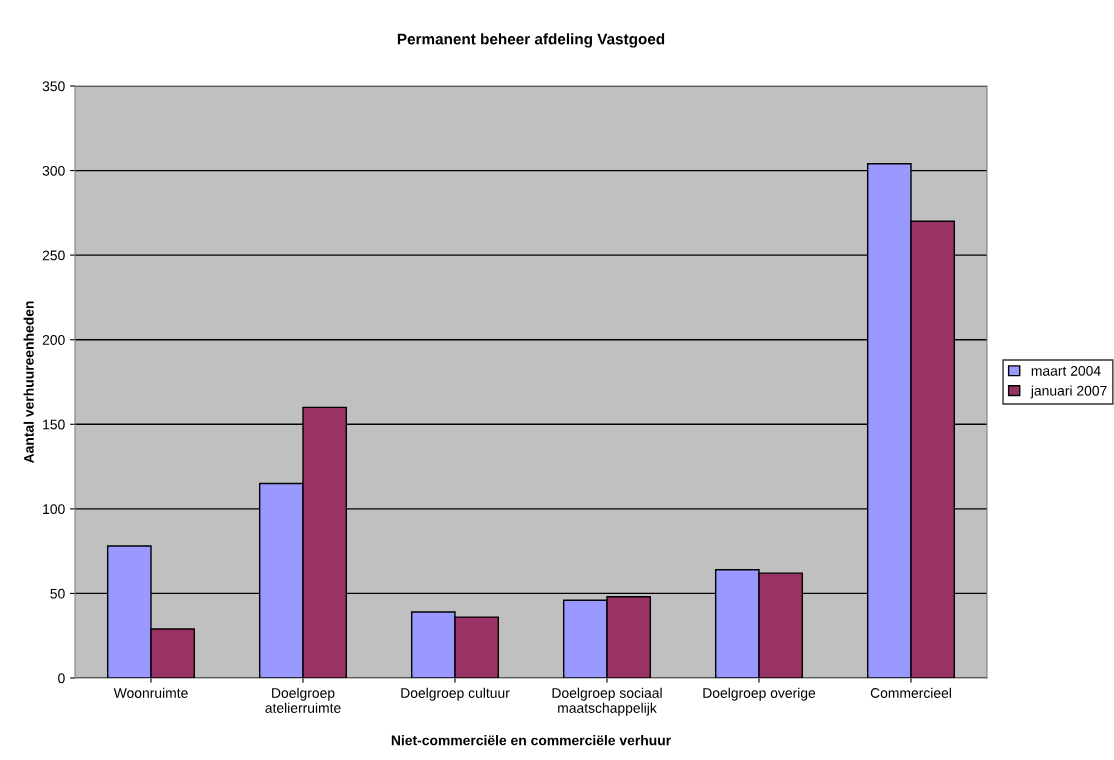 This screenshot has width=1114, height=760. I want to click on x-tick-label: Commercieel, so click(910, 692).